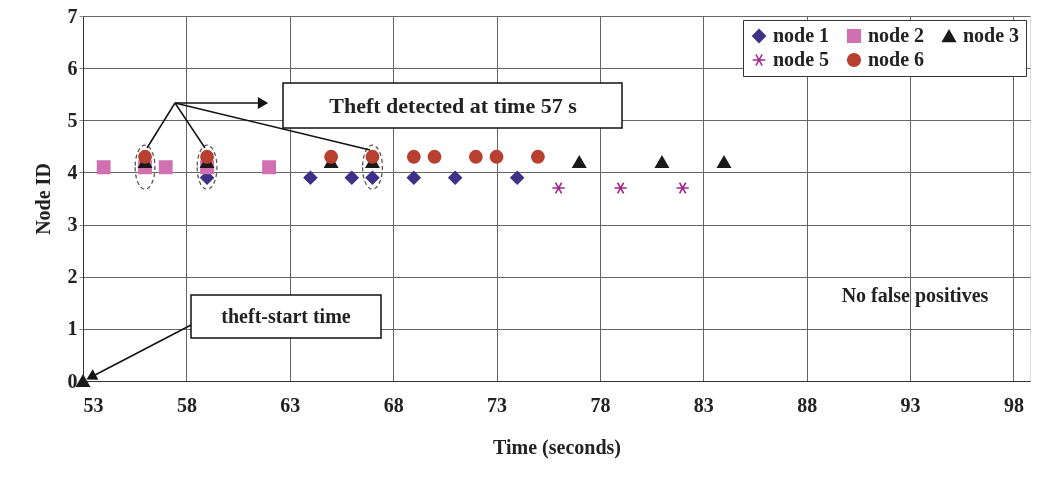 Image resolution: width=1050 pixels, height=483 pixels. I want to click on y-tick-label: 0, so click(72, 380).